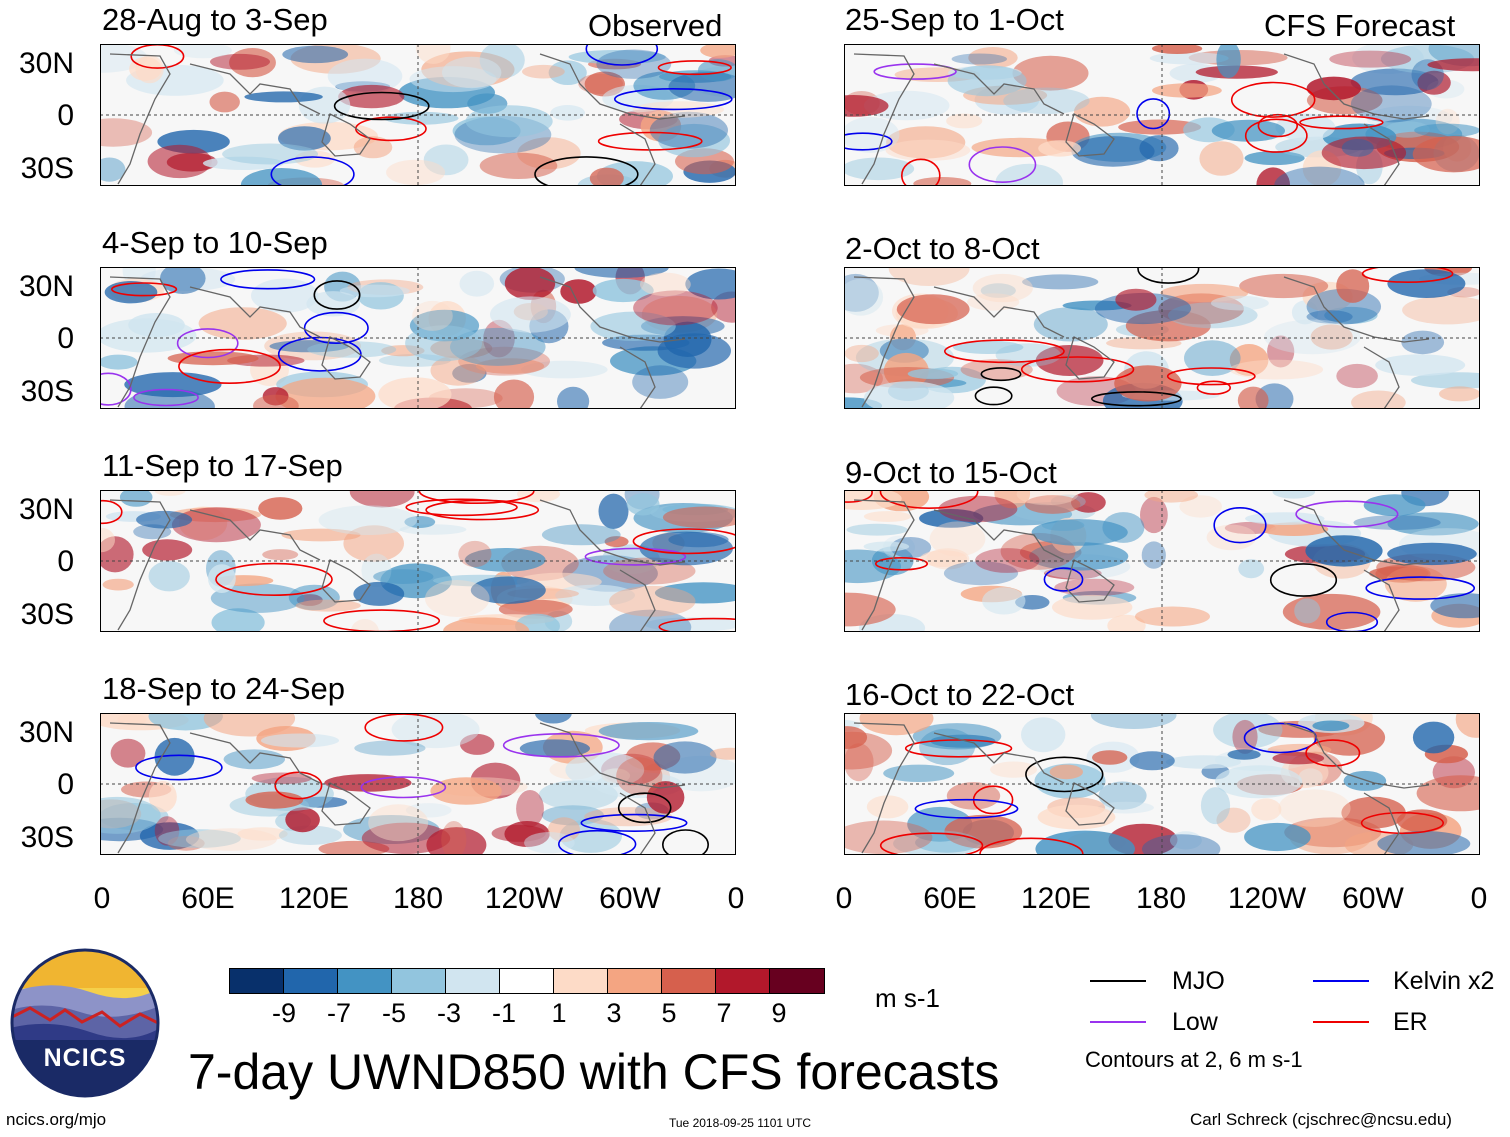 The image size is (1510, 1137). What do you see at coordinates (1373, 898) in the screenshot?
I see `lon-right-60w: 60W` at bounding box center [1373, 898].